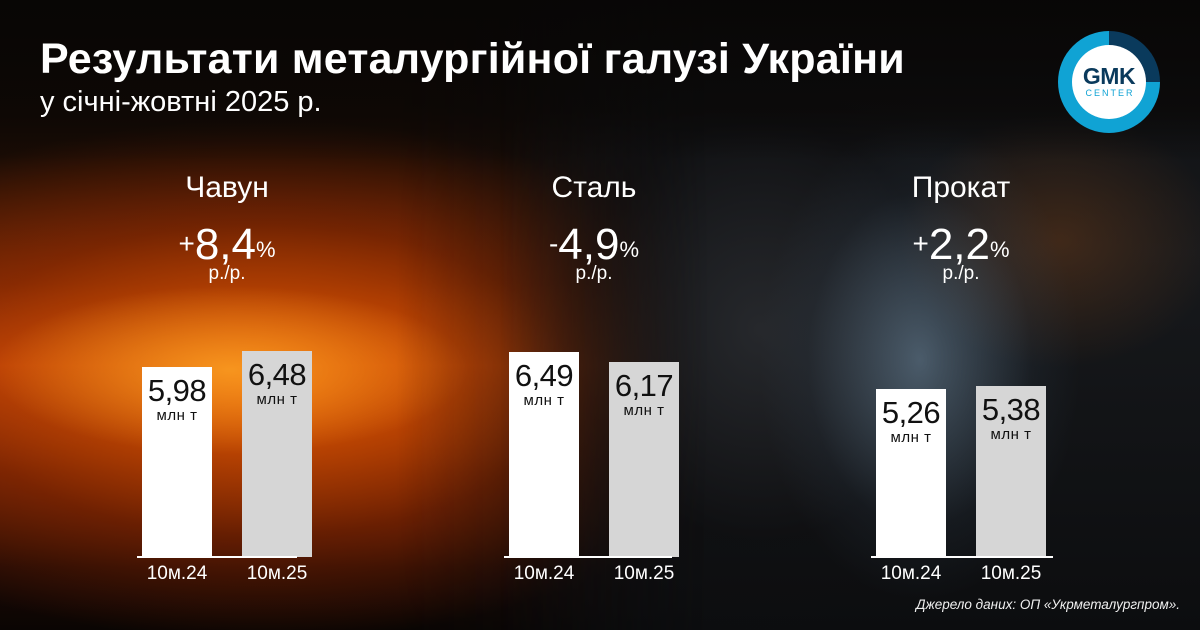  What do you see at coordinates (181, 102) in the screenshot?
I see `page-subtitle: у січні-жовтні 2025 р.` at bounding box center [181, 102].